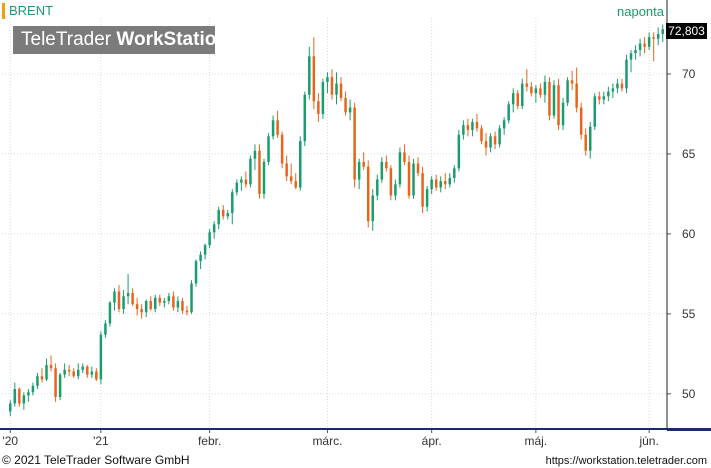 The image size is (711, 468). Describe the element at coordinates (327, 441) in the screenshot. I see `x-tick-label: márc.` at that location.